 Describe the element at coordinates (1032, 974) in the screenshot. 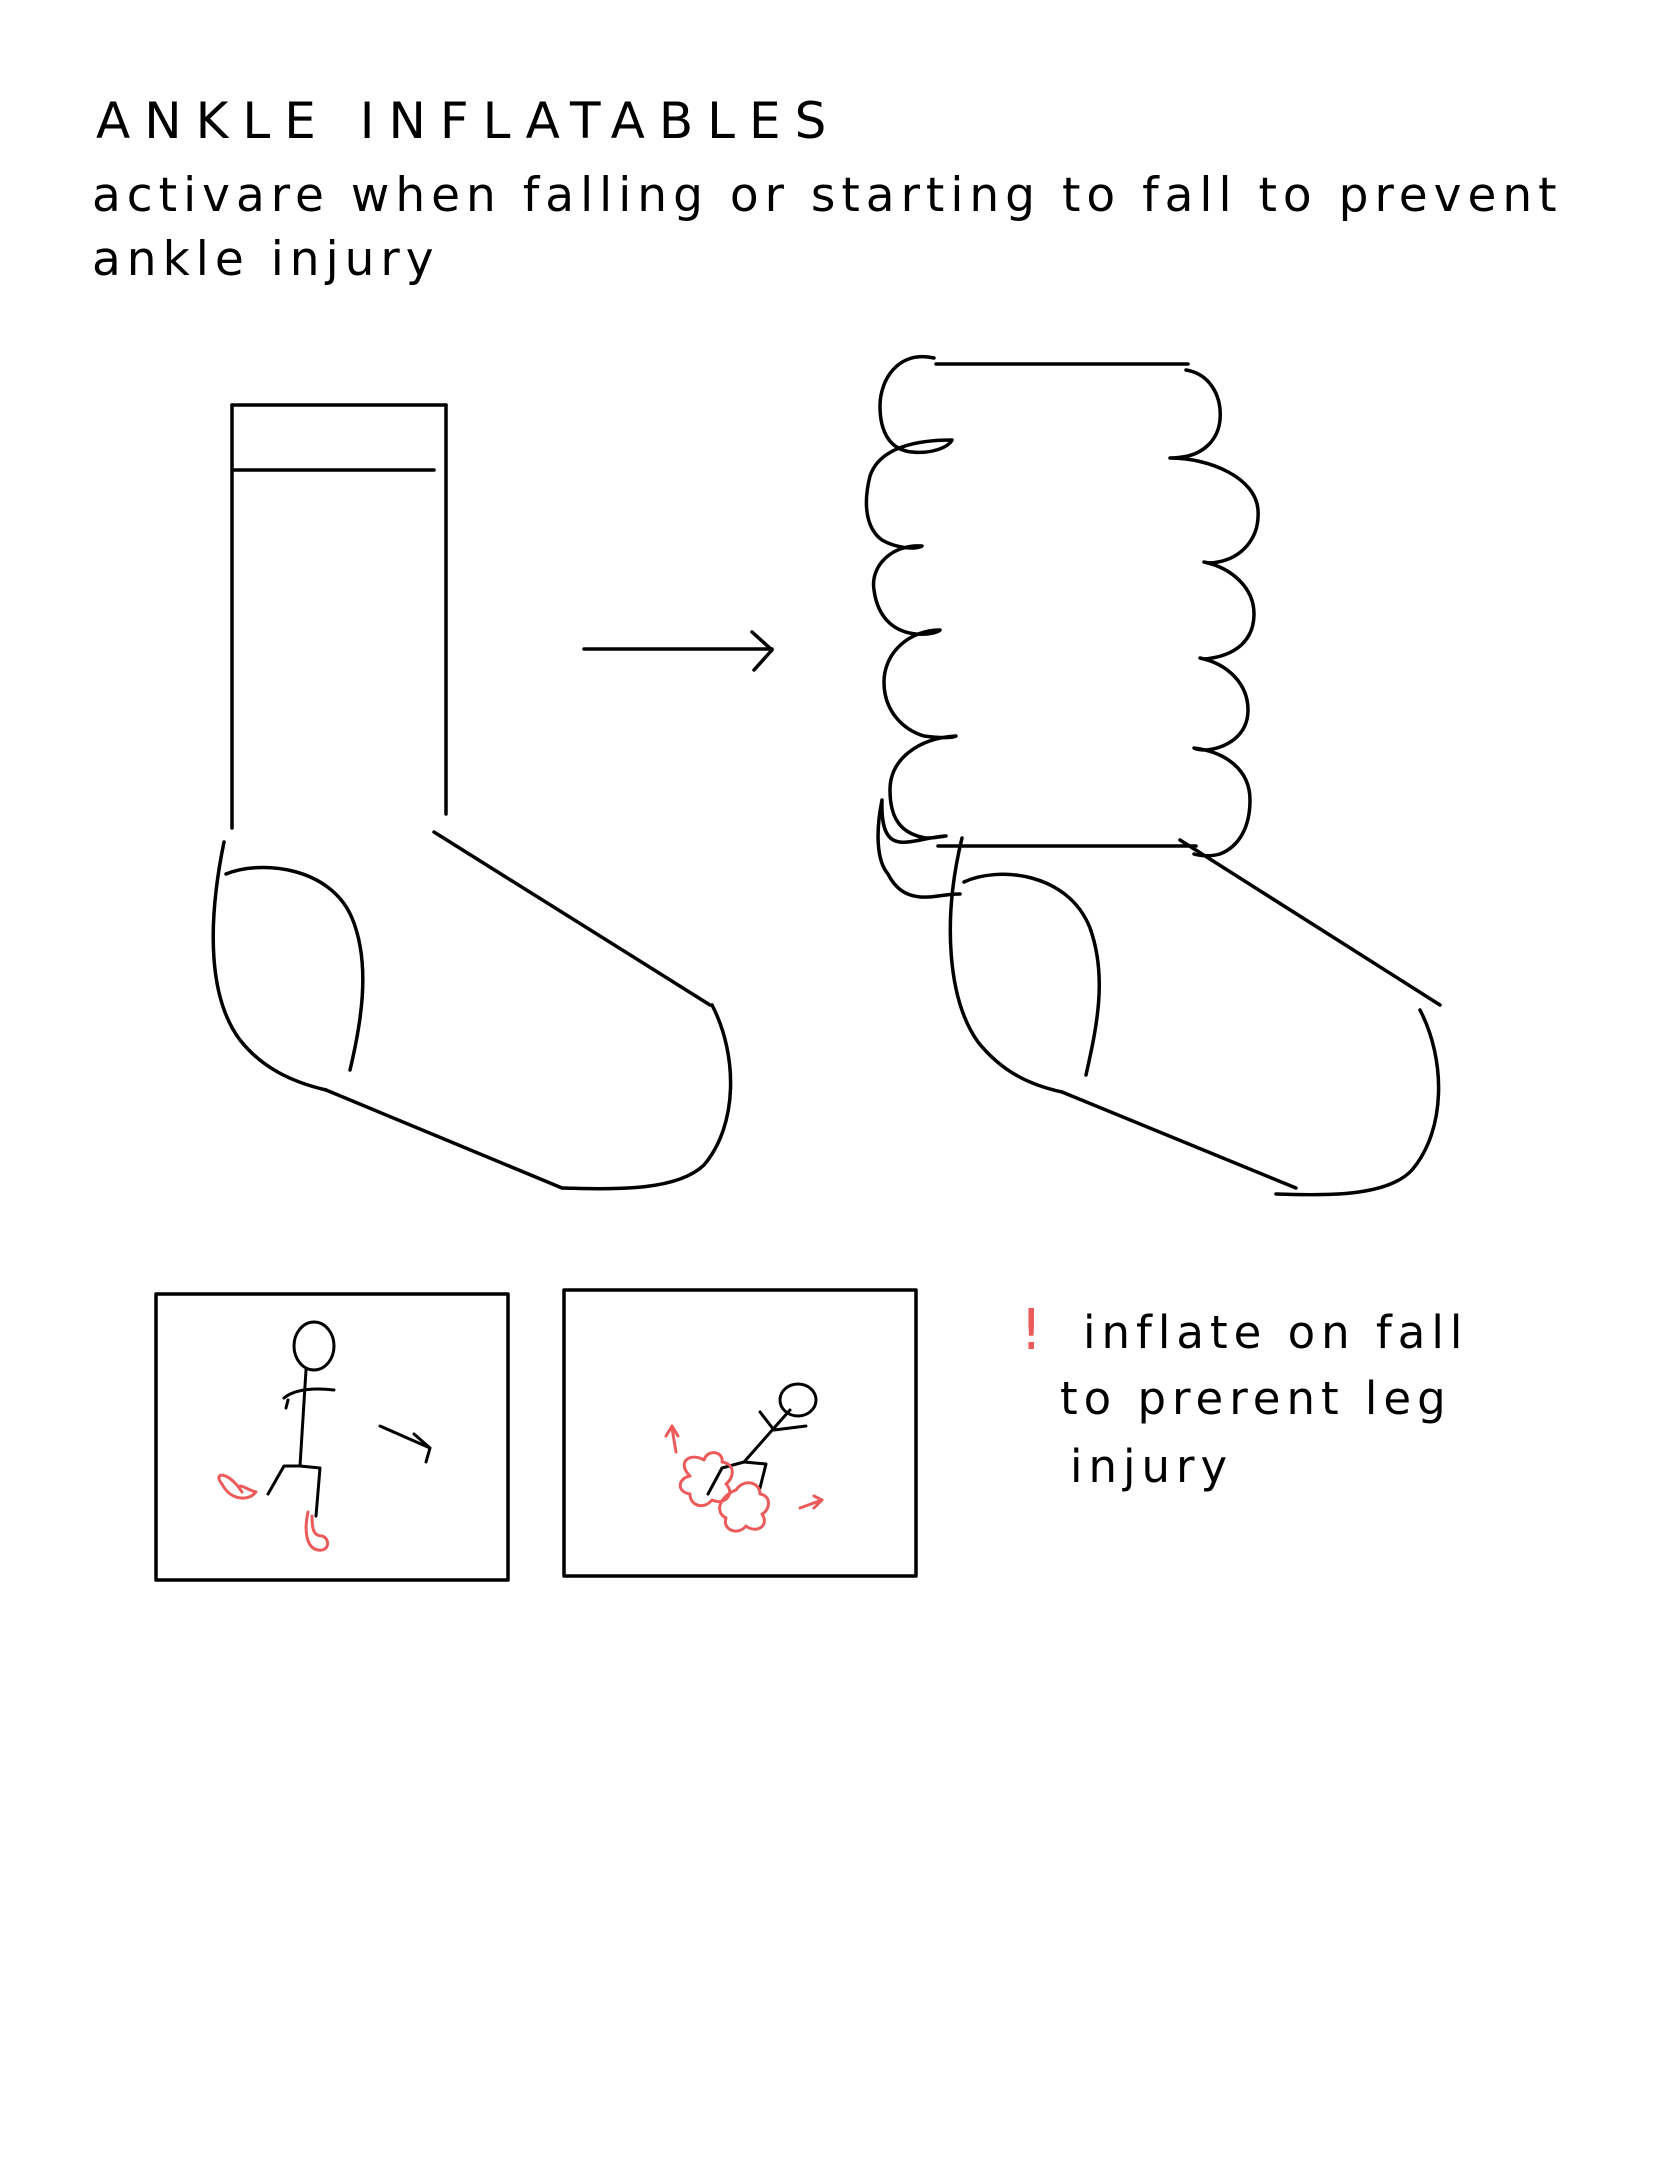

I see `inflated-heel-patch` at that location.